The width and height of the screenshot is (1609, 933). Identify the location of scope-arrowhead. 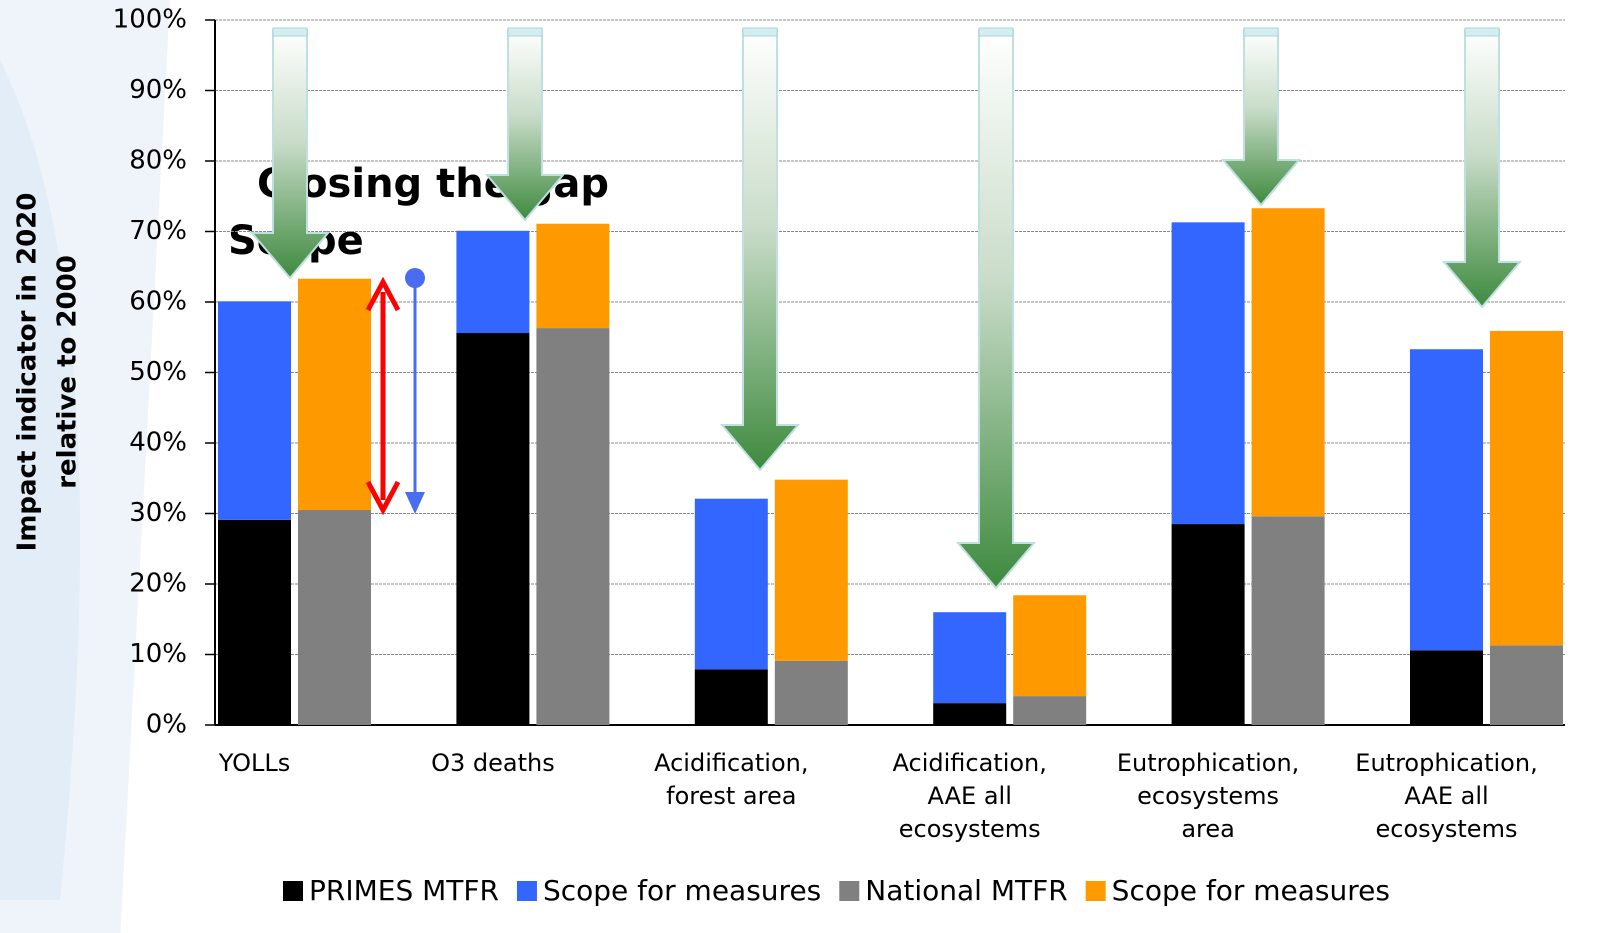
(383, 396).